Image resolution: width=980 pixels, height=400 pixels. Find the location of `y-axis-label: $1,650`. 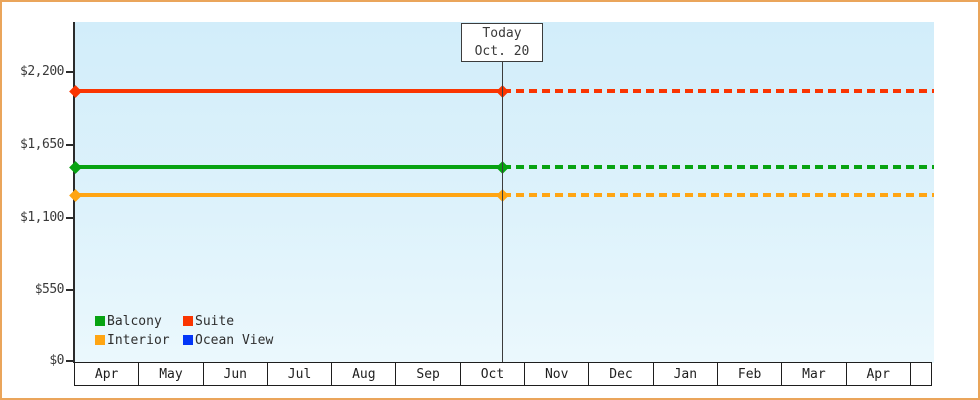

y-axis-label: $1,650 is located at coordinates (42, 144).